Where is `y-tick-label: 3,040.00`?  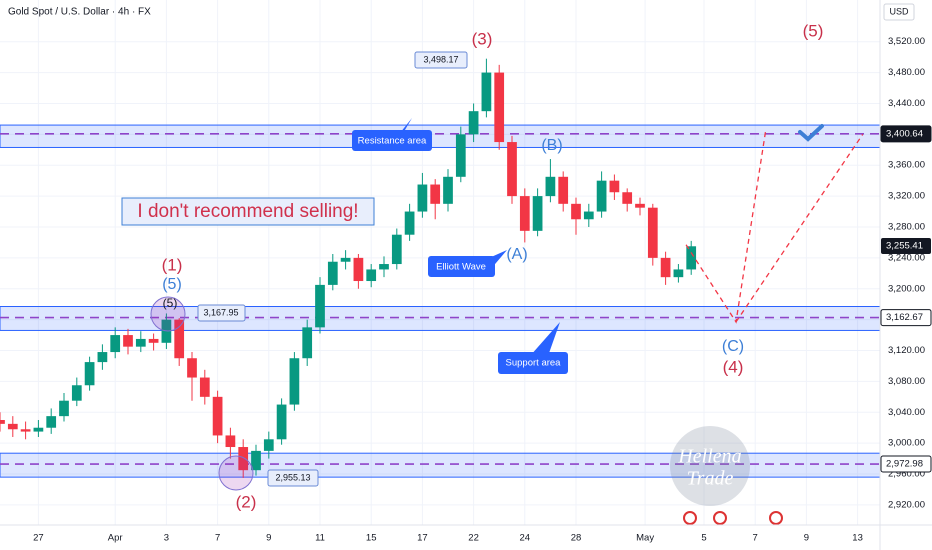
y-tick-label: 3,040.00 is located at coordinates (906, 412).